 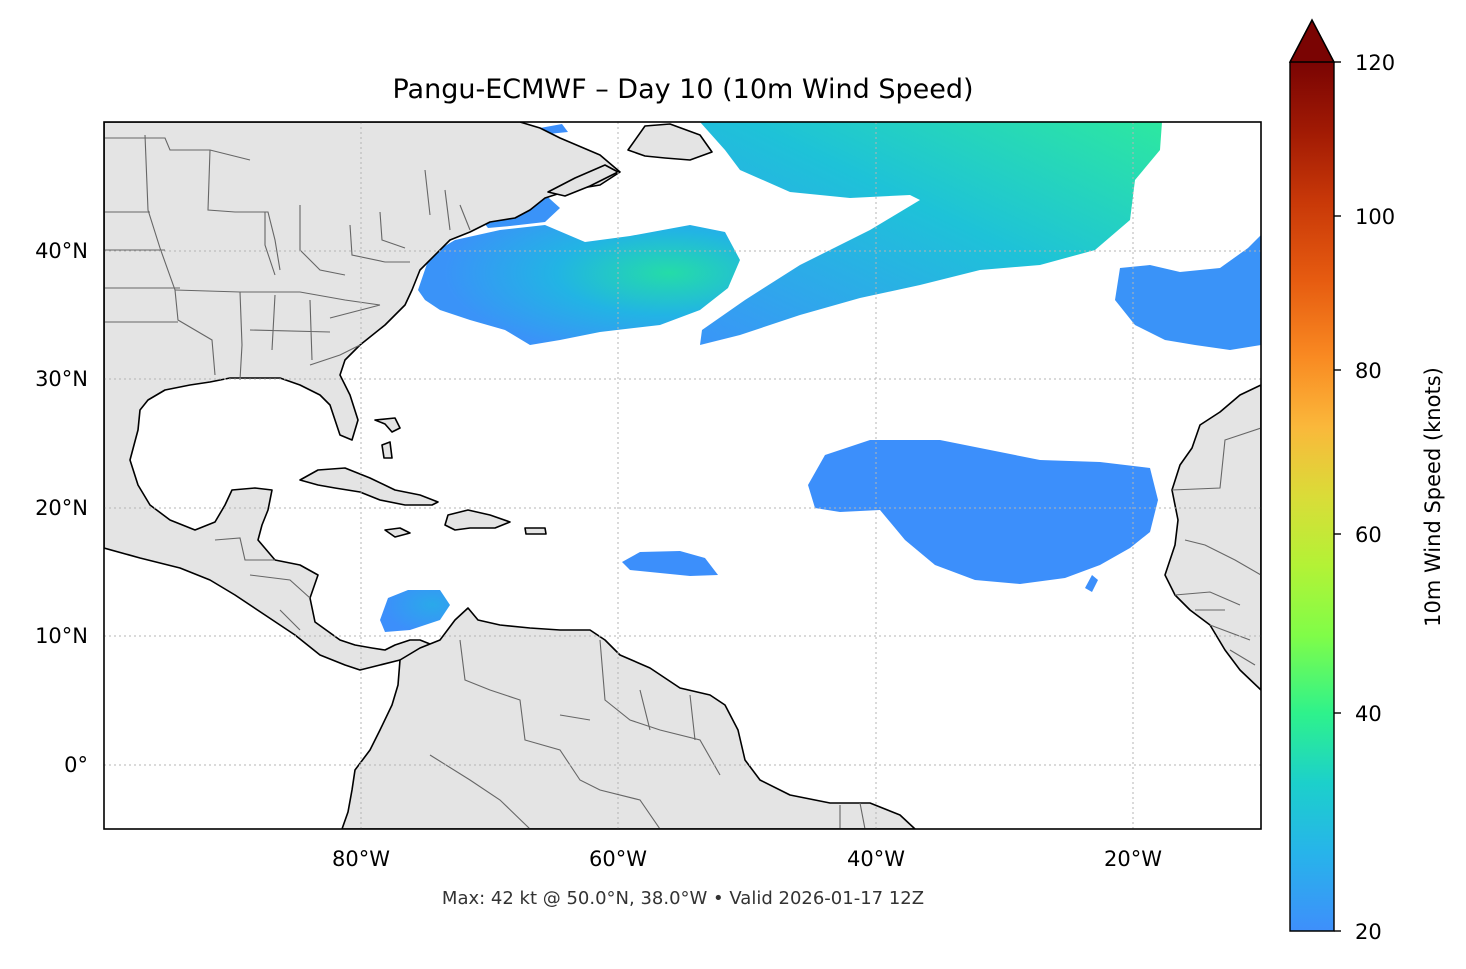 What do you see at coordinates (415, 611) in the screenshot?
I see `wind-region-caribbean-jet` at bounding box center [415, 611].